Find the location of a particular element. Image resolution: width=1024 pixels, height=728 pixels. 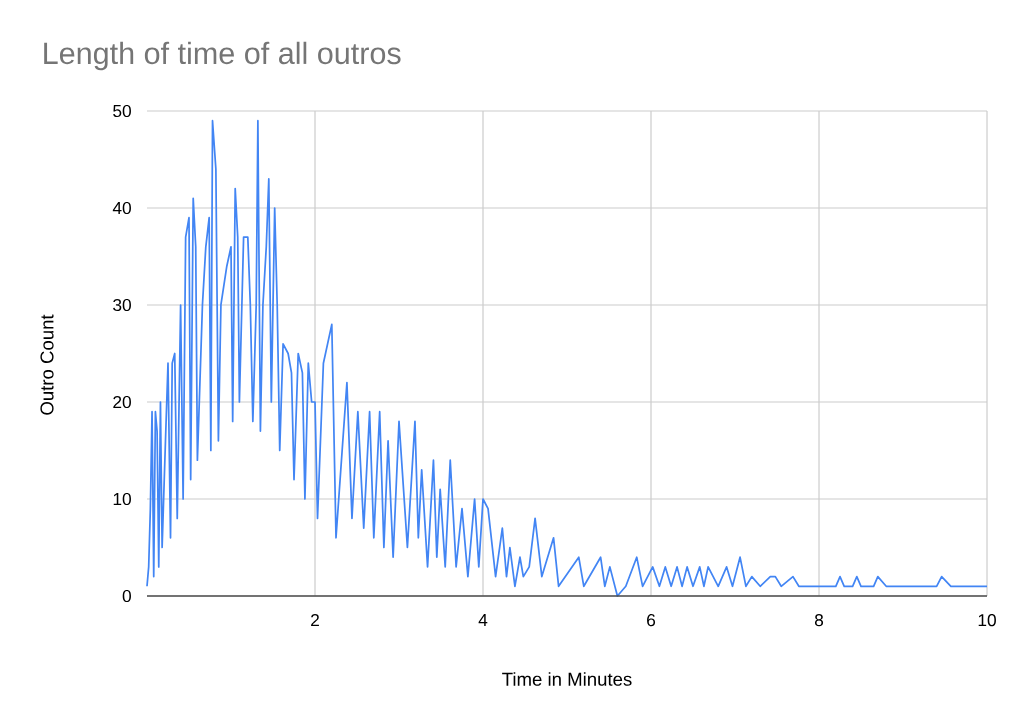

x-tick-label: 6 is located at coordinates (651, 620).